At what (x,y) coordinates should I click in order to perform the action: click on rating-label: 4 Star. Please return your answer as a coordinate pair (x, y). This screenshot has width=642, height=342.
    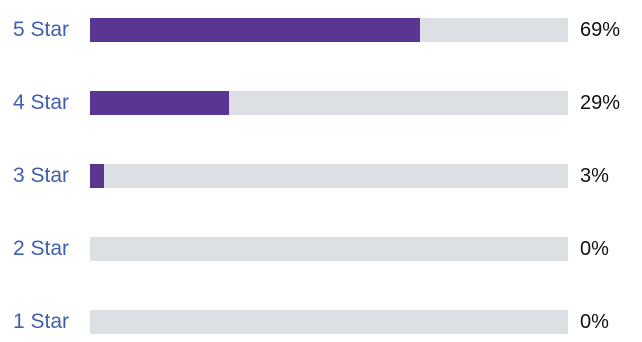
    Looking at the image, I should click on (41, 102).